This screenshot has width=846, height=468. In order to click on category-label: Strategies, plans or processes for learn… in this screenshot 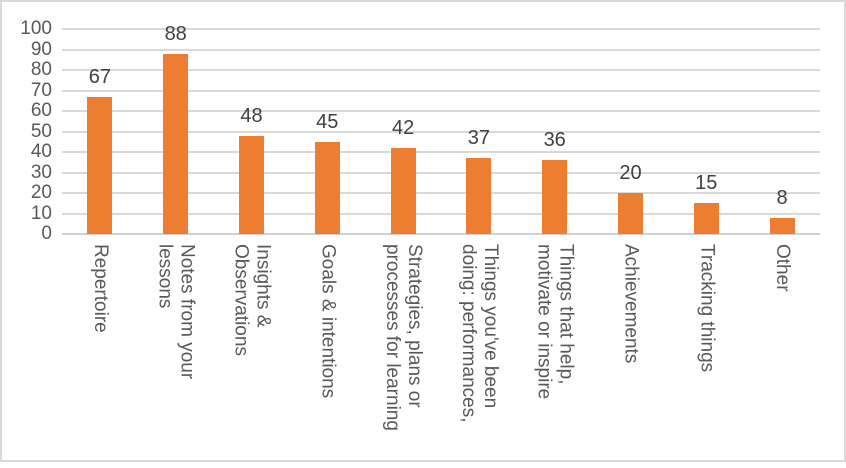, I will do `click(403, 351)`.